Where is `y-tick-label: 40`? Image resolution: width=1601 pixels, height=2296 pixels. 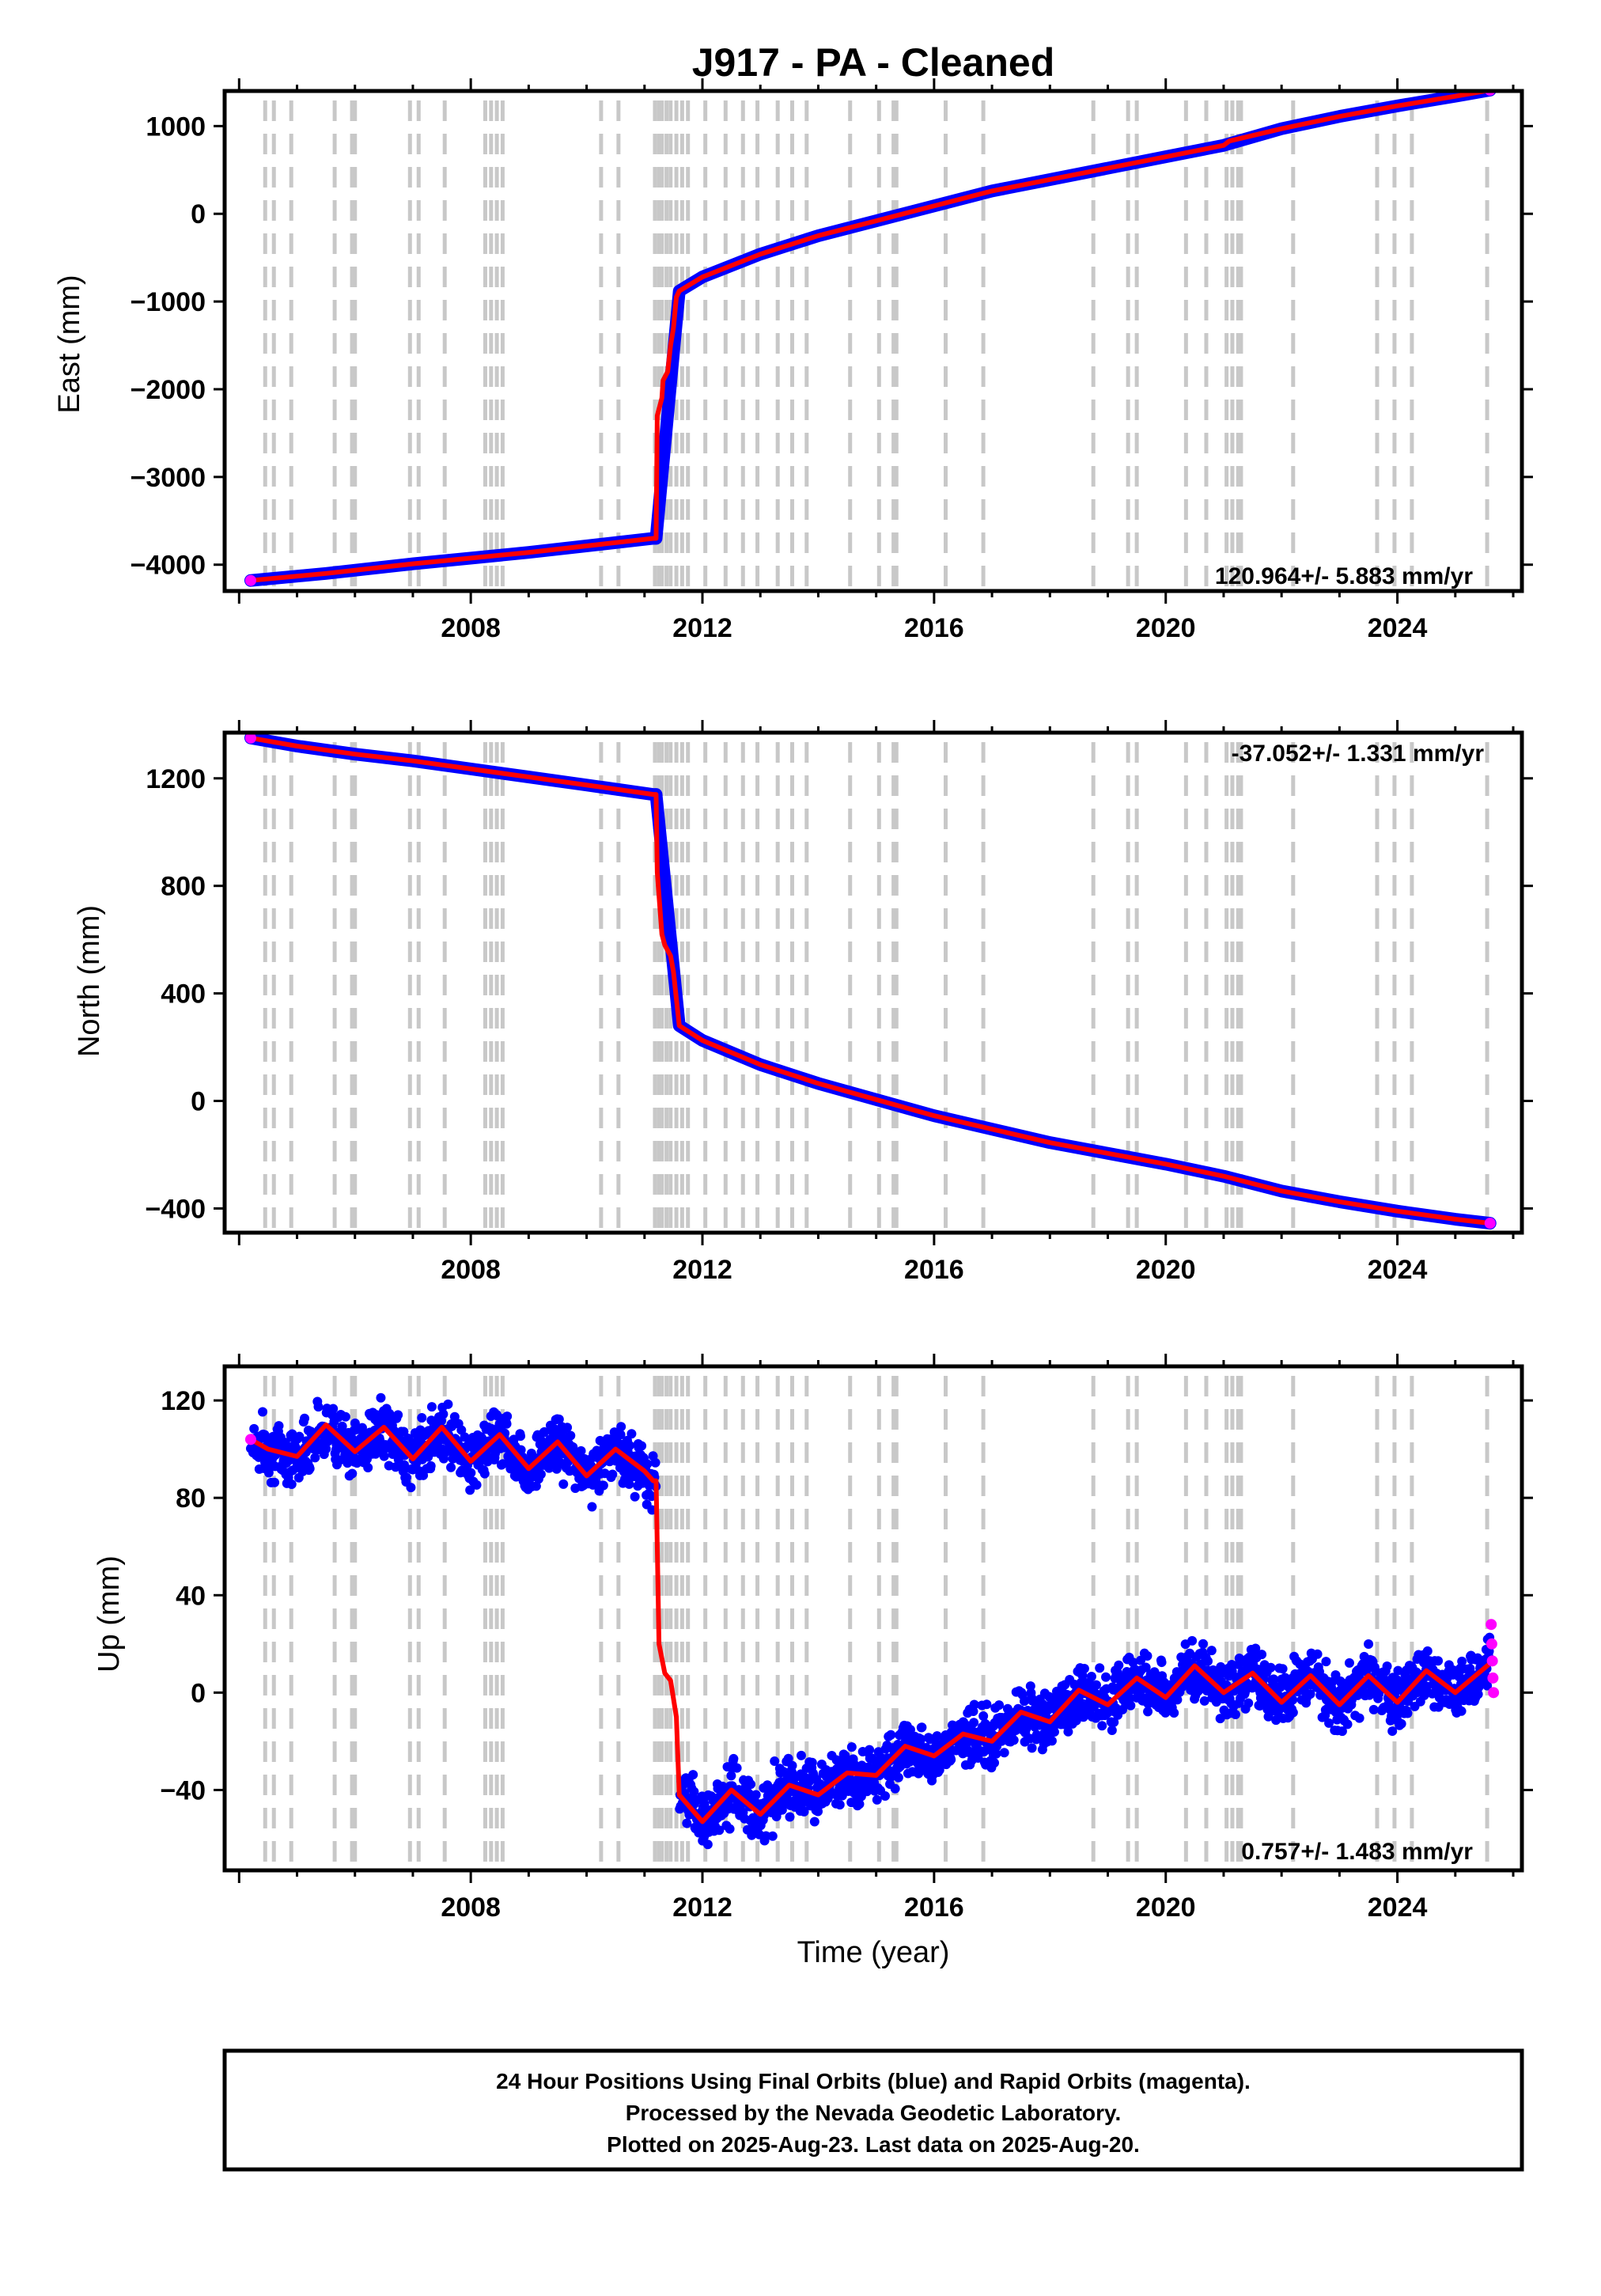
y-tick-label: 40 is located at coordinates (191, 1596).